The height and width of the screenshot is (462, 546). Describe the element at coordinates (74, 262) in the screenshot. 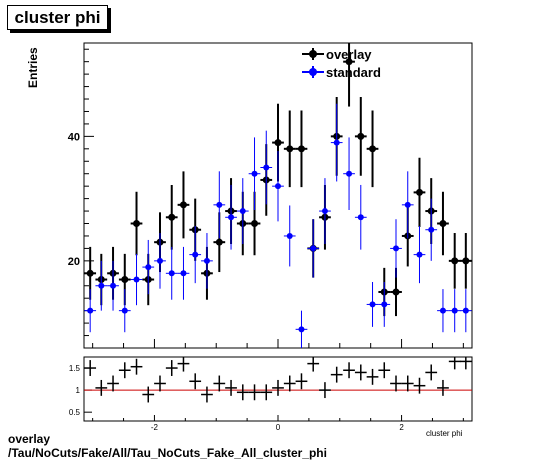

I see `y-tick-label: 20` at that location.